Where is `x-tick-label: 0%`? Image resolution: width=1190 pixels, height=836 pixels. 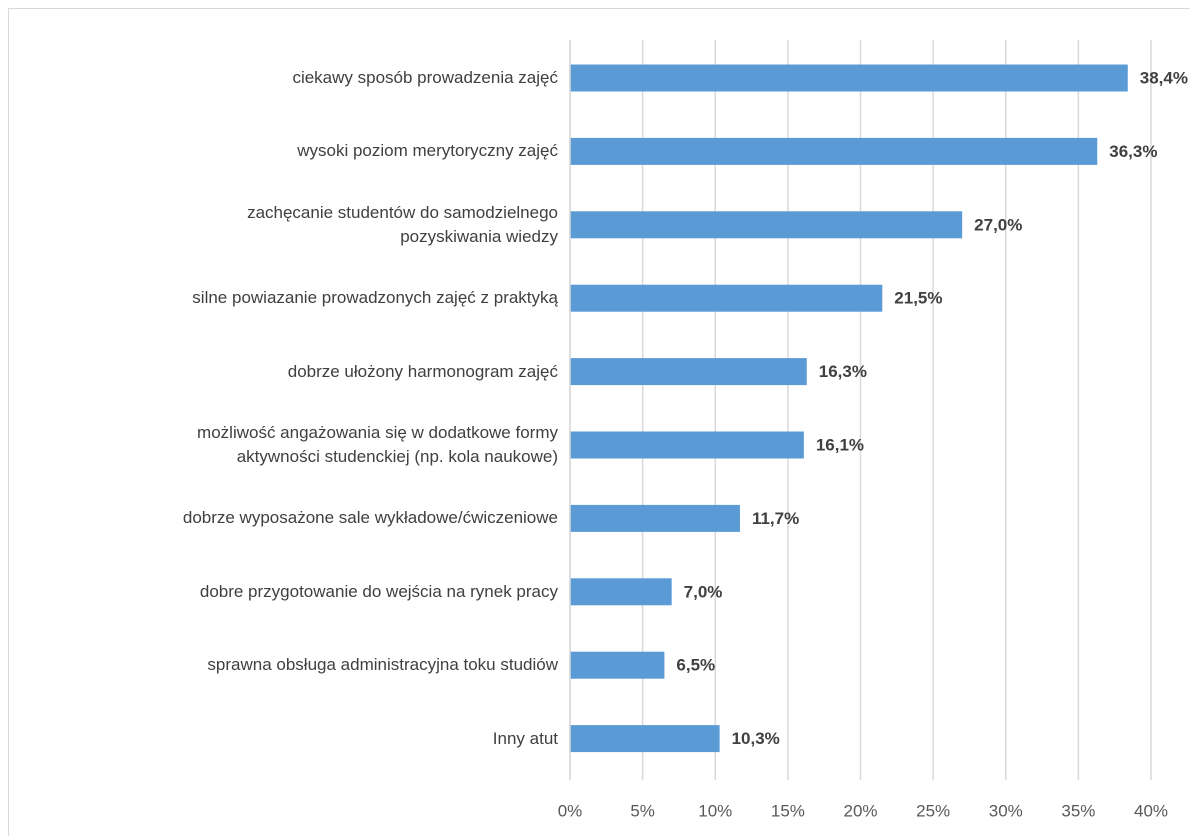
x-tick-label: 0% is located at coordinates (570, 810).